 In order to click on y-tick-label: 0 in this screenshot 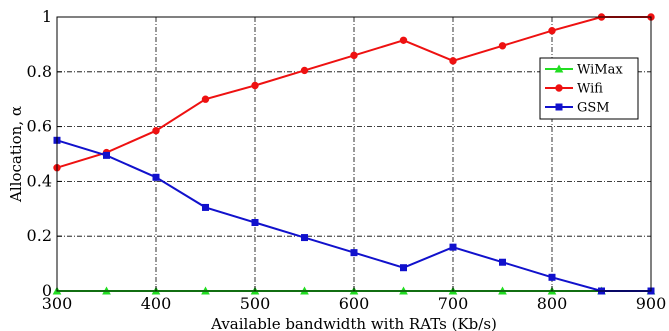, I will do `click(47, 290)`.